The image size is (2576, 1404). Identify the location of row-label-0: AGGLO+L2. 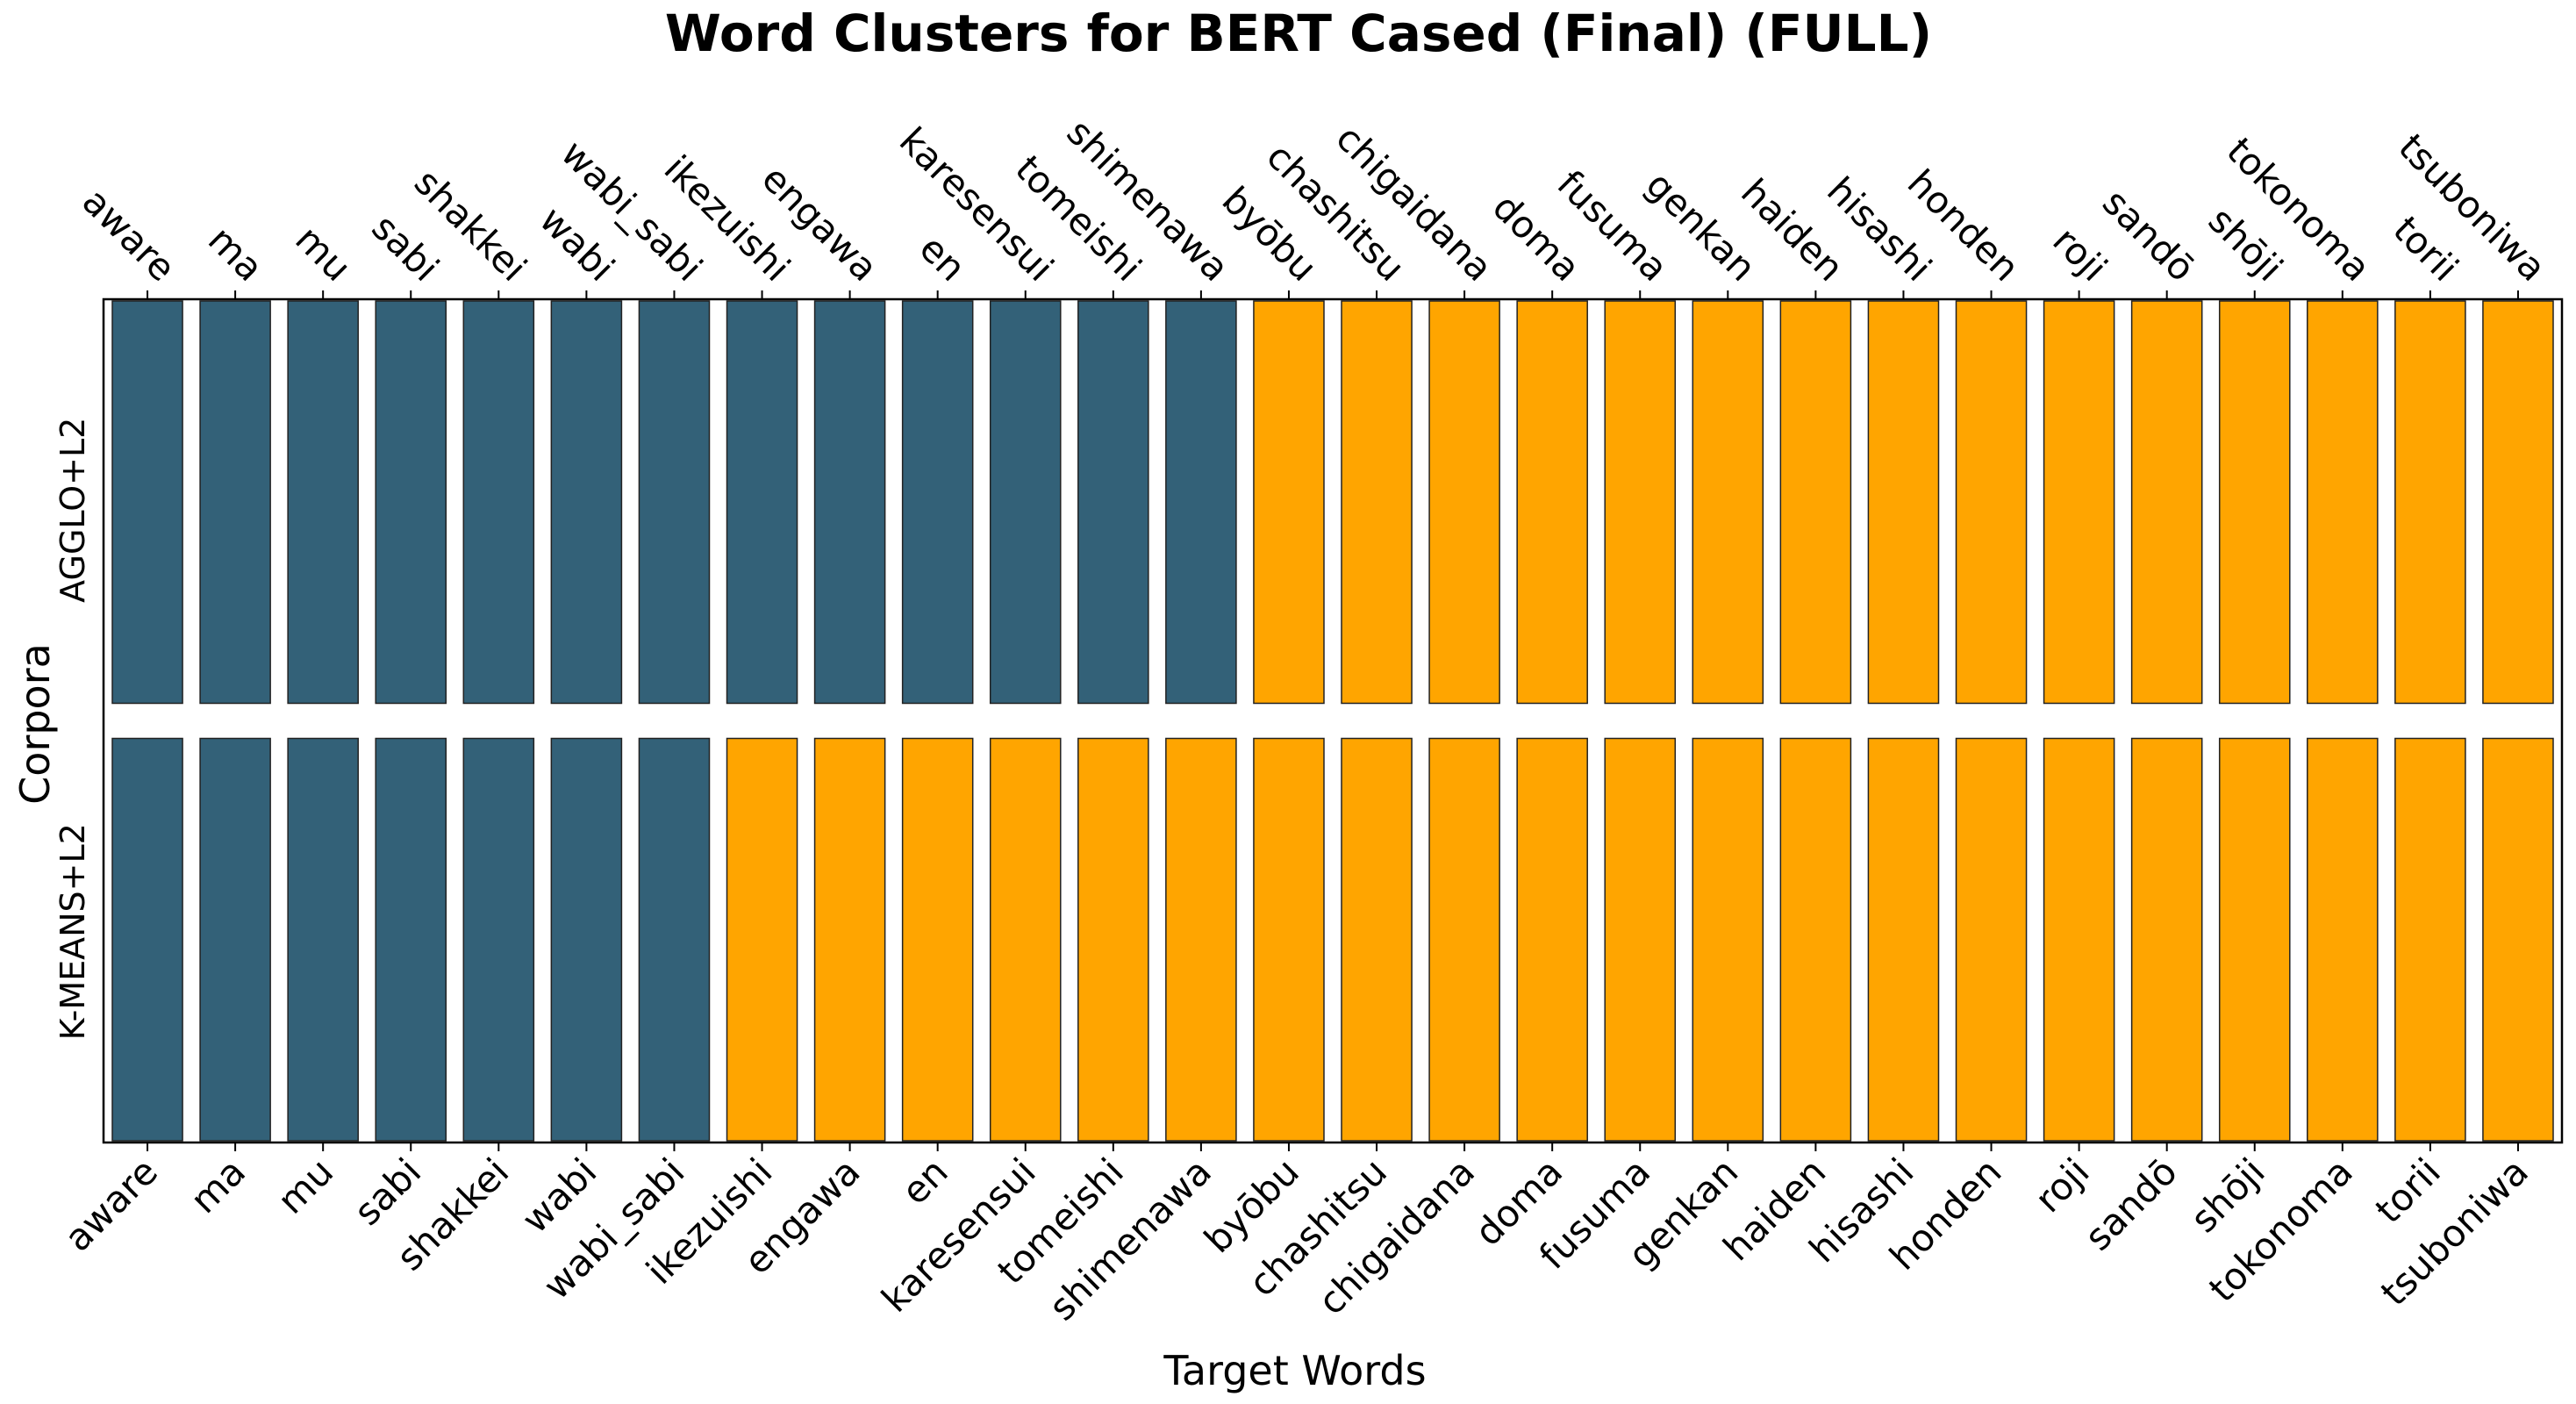
(73, 510).